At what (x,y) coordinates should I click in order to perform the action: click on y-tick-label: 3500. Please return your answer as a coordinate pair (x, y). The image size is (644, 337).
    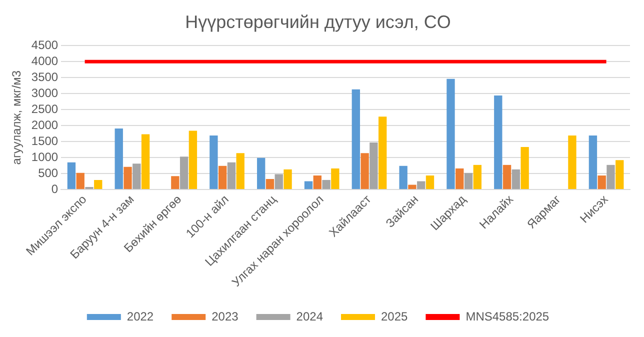
    Looking at the image, I should click on (44, 77).